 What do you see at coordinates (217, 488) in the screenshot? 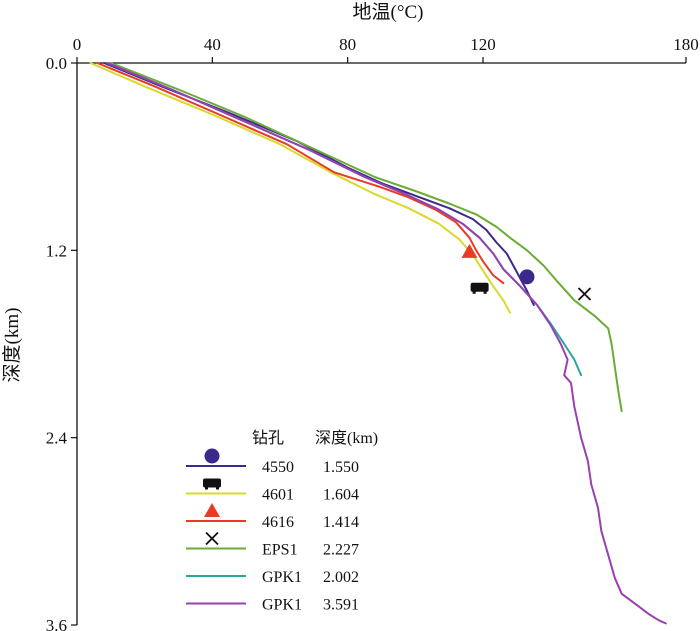
I see `legend-marker-wheel-right` at bounding box center [217, 488].